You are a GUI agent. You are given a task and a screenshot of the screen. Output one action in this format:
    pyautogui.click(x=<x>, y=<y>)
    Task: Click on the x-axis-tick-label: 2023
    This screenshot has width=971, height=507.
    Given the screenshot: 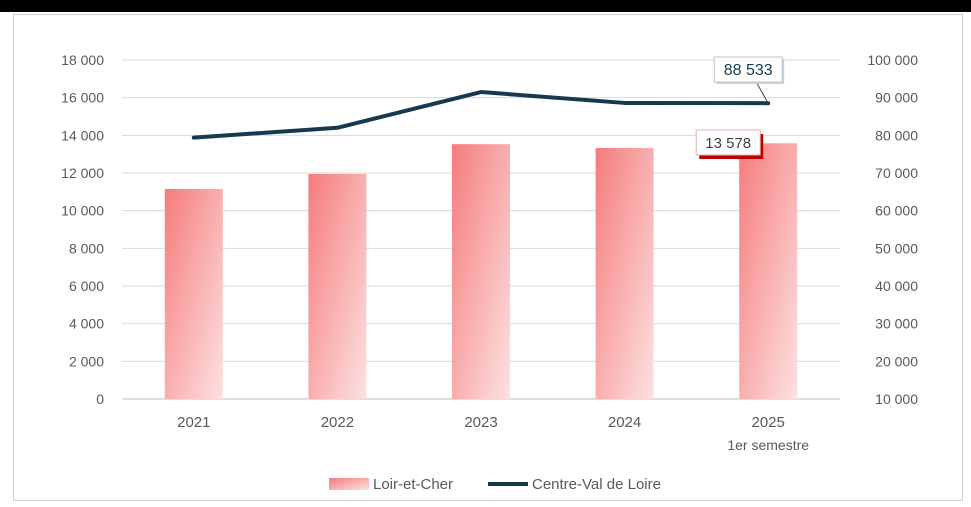 What is the action you would take?
    pyautogui.click(x=480, y=422)
    